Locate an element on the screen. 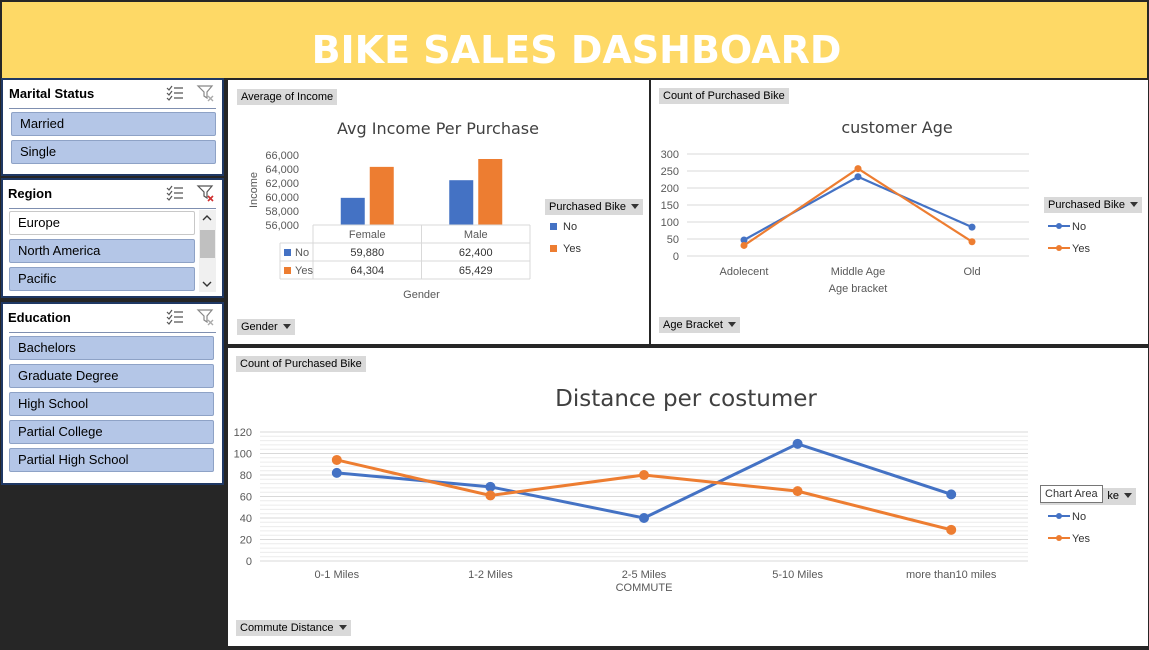 This screenshot has height=650, width=1149. slicer-item-single: Single is located at coordinates (113, 152).